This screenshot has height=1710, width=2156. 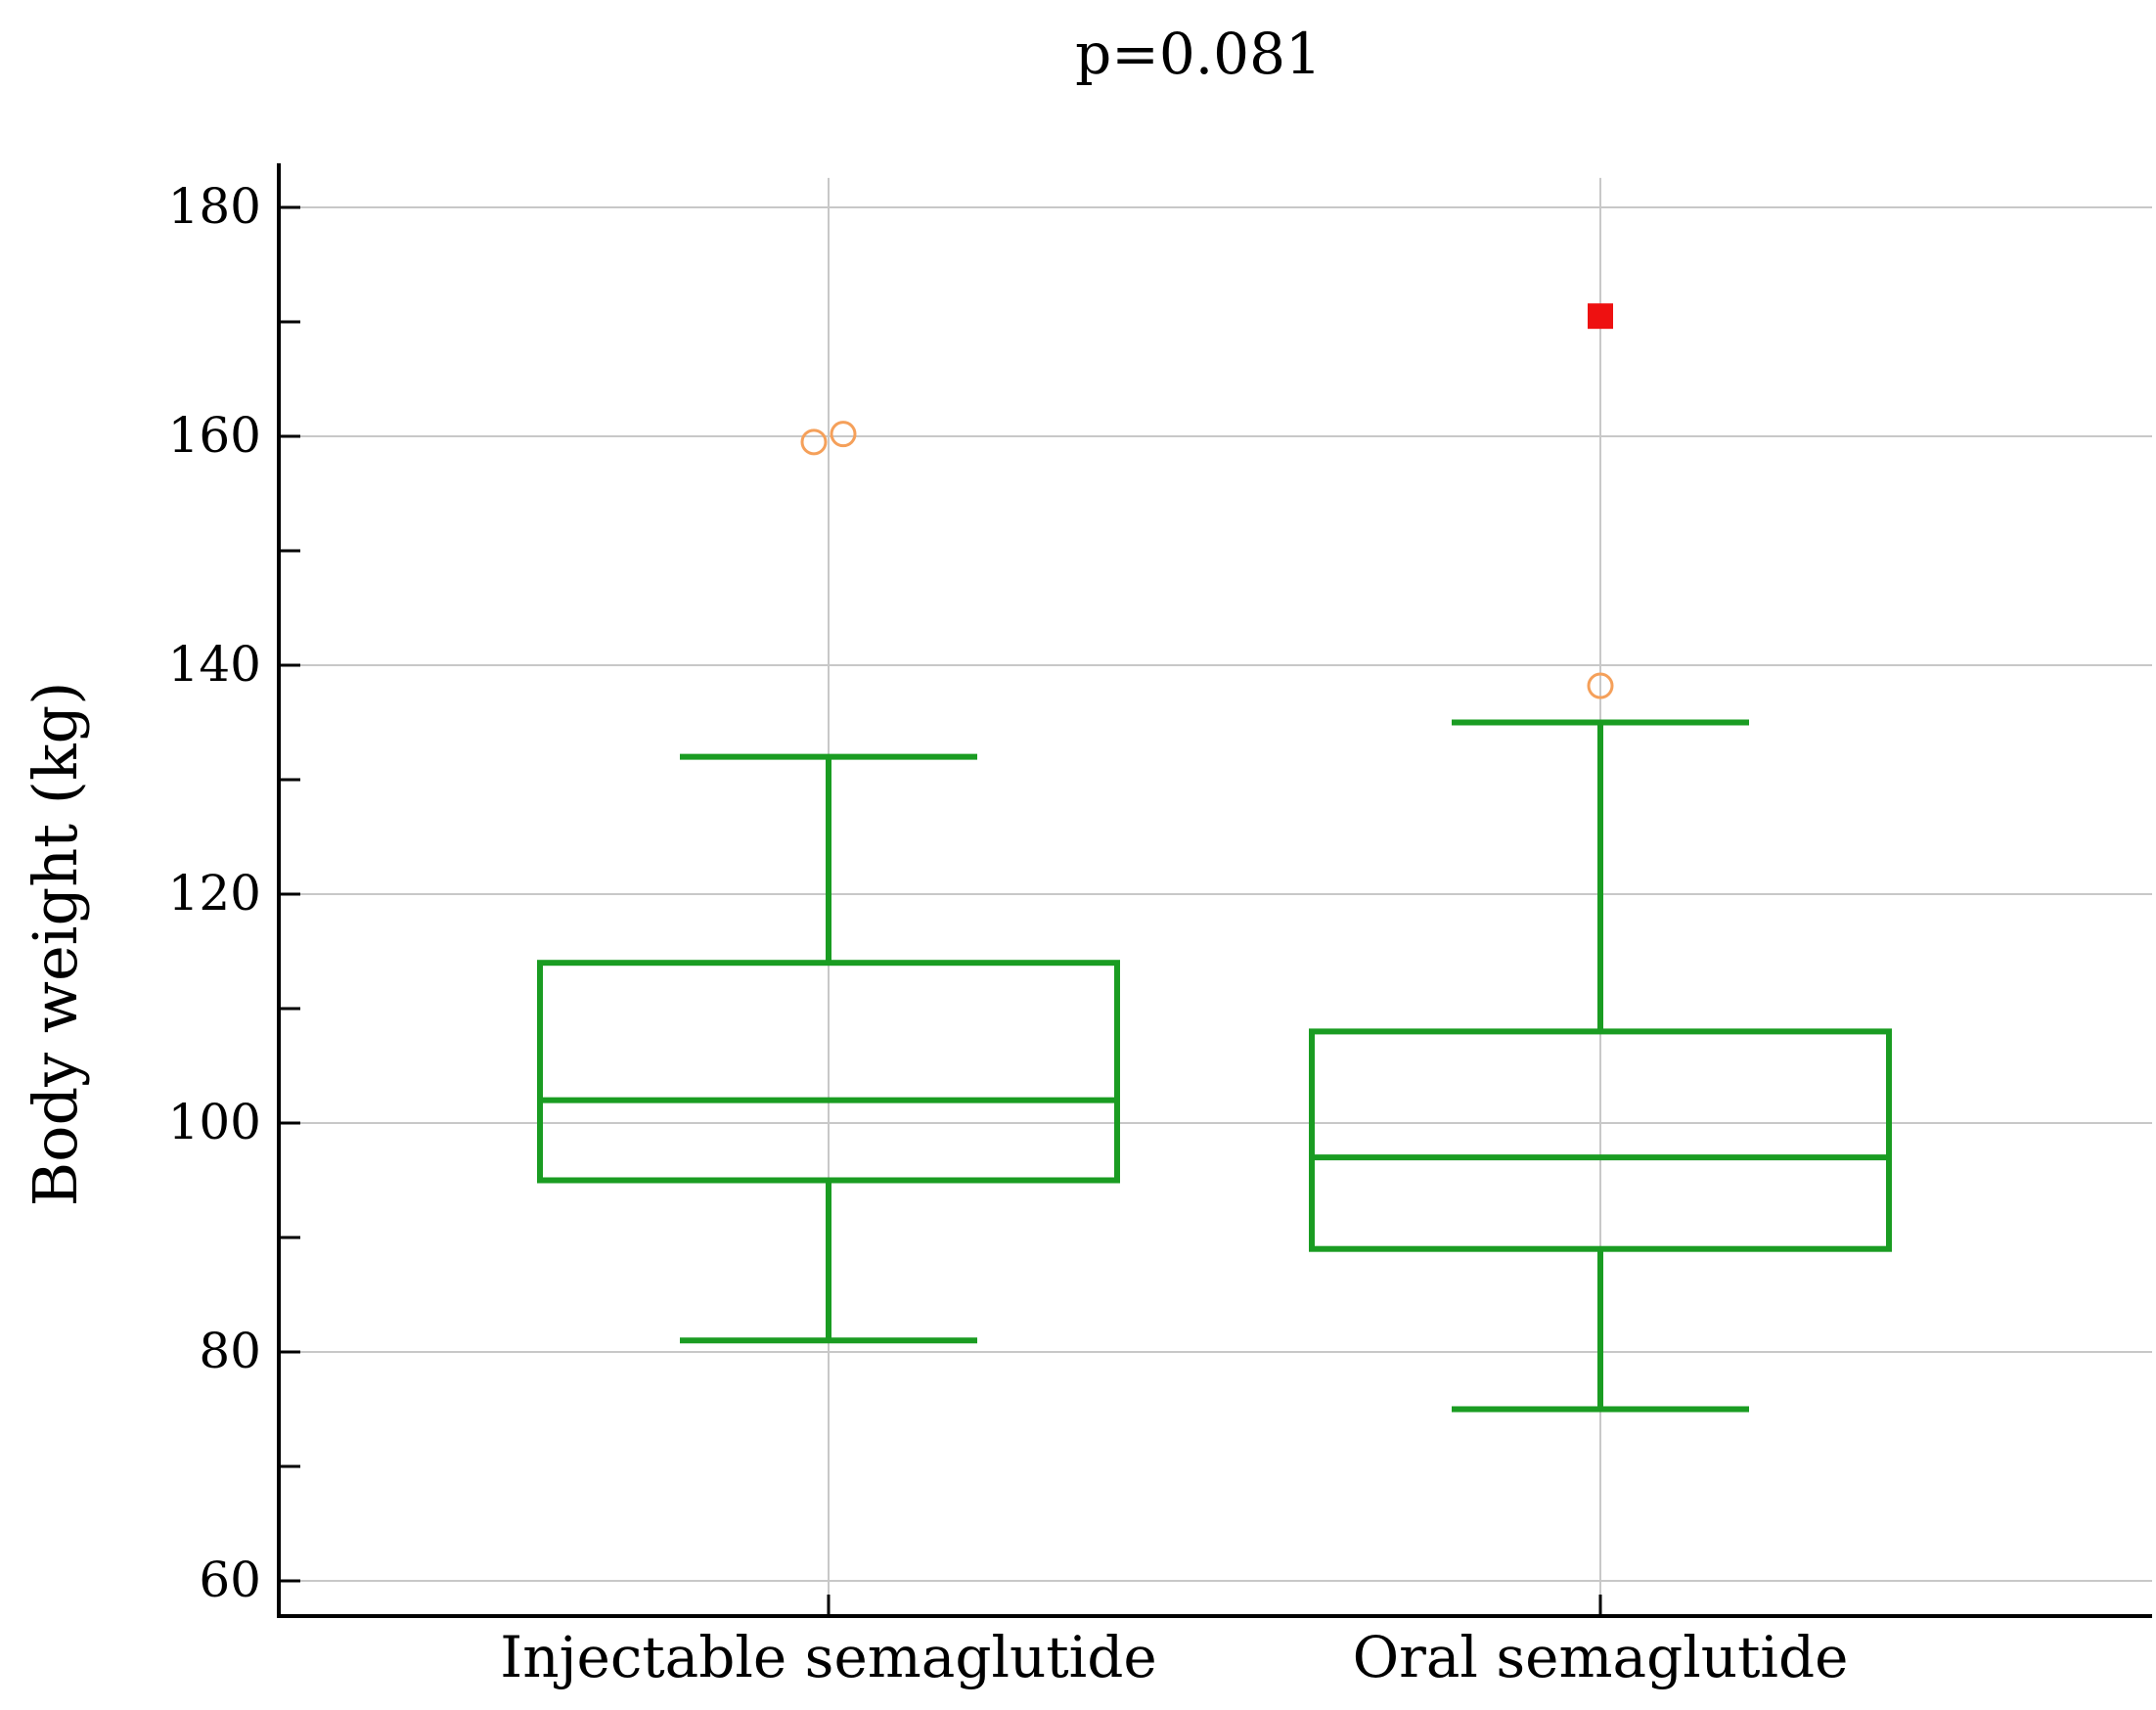 What do you see at coordinates (1198, 54) in the screenshot?
I see `chart-title: p=0.081` at bounding box center [1198, 54].